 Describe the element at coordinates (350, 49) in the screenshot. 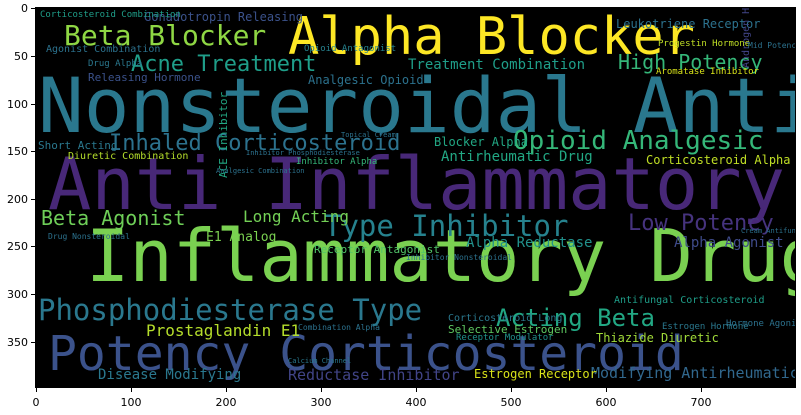

I see `word: Opioid Antagonist` at that location.